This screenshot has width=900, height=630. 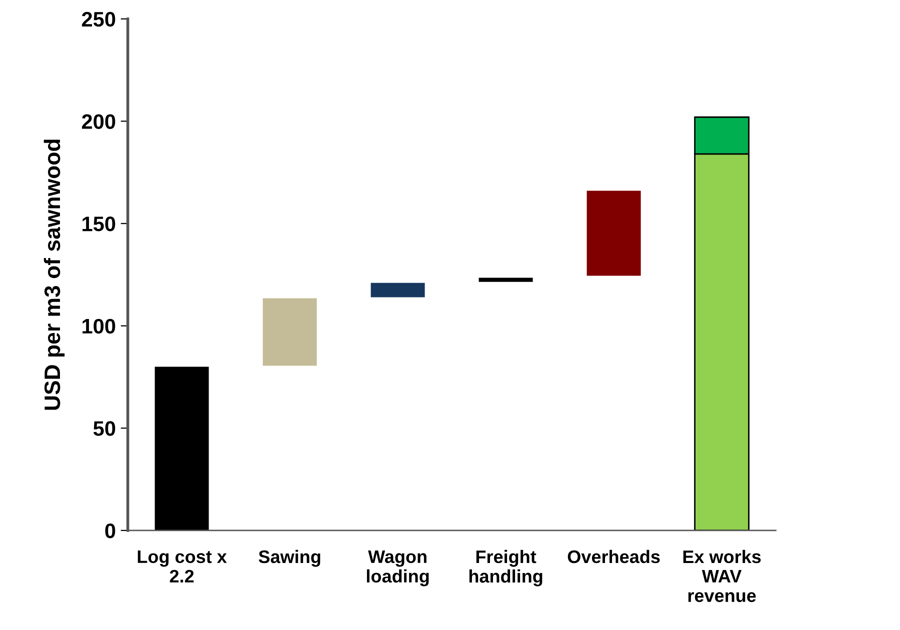 What do you see at coordinates (182, 566) in the screenshot?
I see `x-tick-label: Log cost x 2.2` at bounding box center [182, 566].